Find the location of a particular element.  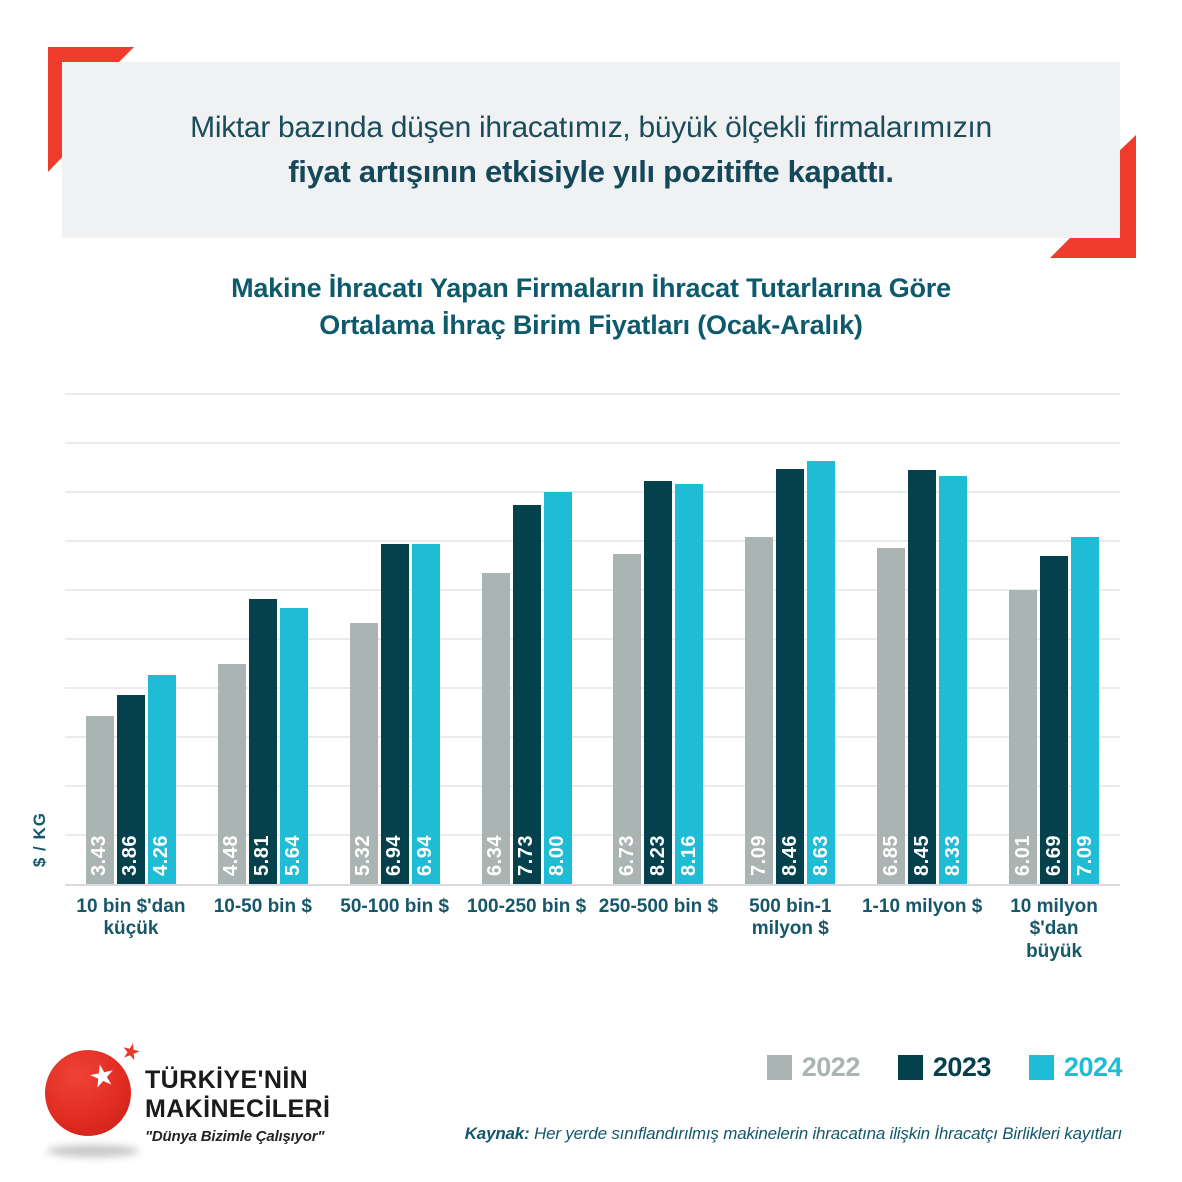

bar-value-label: 4.48 is located at coordinates (231, 855).